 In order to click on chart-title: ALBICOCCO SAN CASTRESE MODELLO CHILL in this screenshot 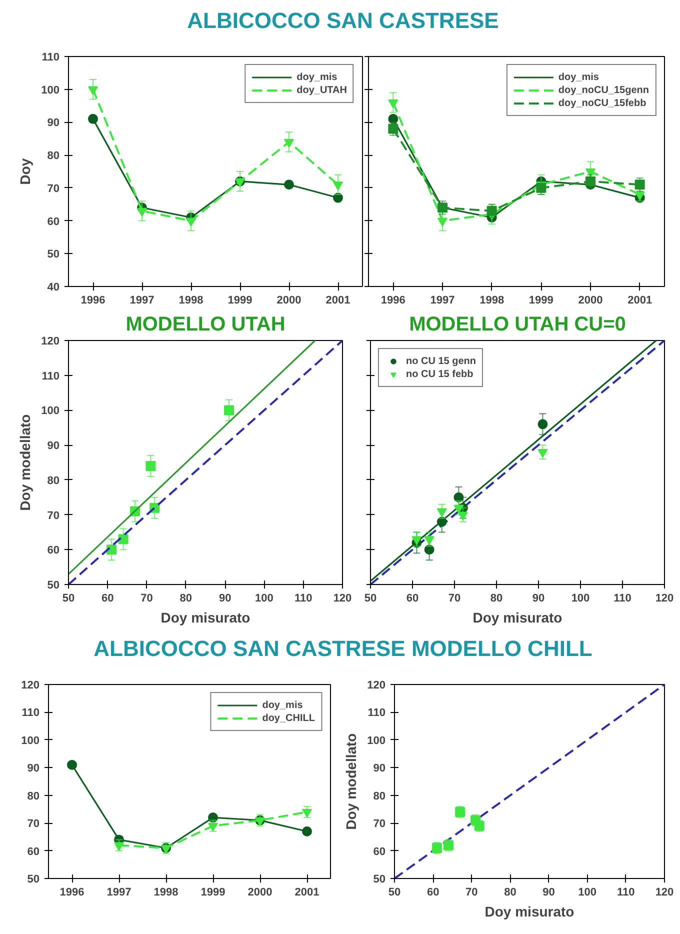, I will do `click(343, 649)`.